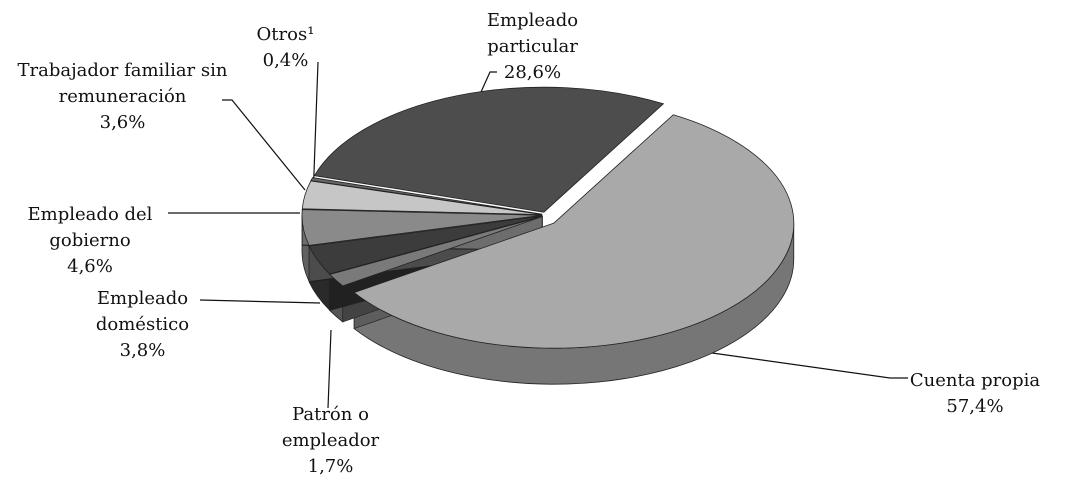  I want to click on slice-label: Empleado particular 28,6%, so click(532, 47).